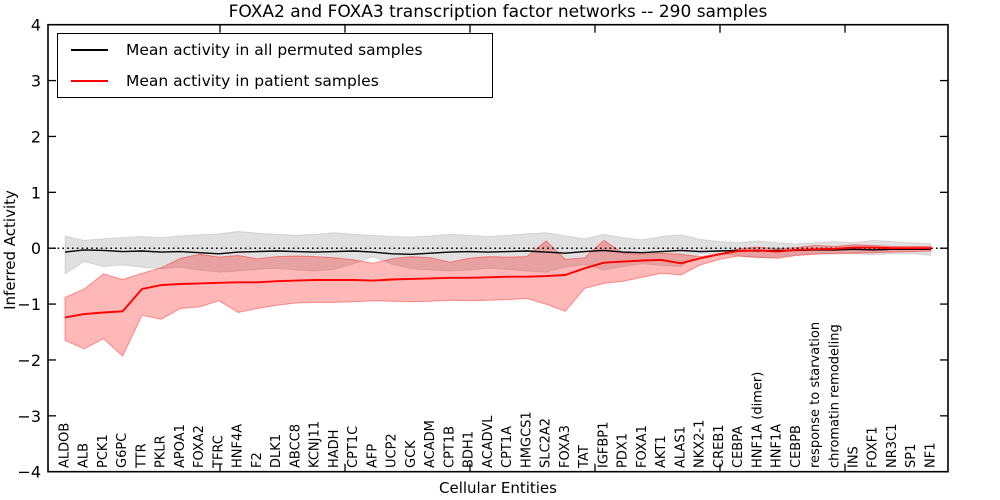 The height and width of the screenshot is (500, 1000). Describe the element at coordinates (392, 450) in the screenshot. I see `x-category-label: UCP2` at that location.